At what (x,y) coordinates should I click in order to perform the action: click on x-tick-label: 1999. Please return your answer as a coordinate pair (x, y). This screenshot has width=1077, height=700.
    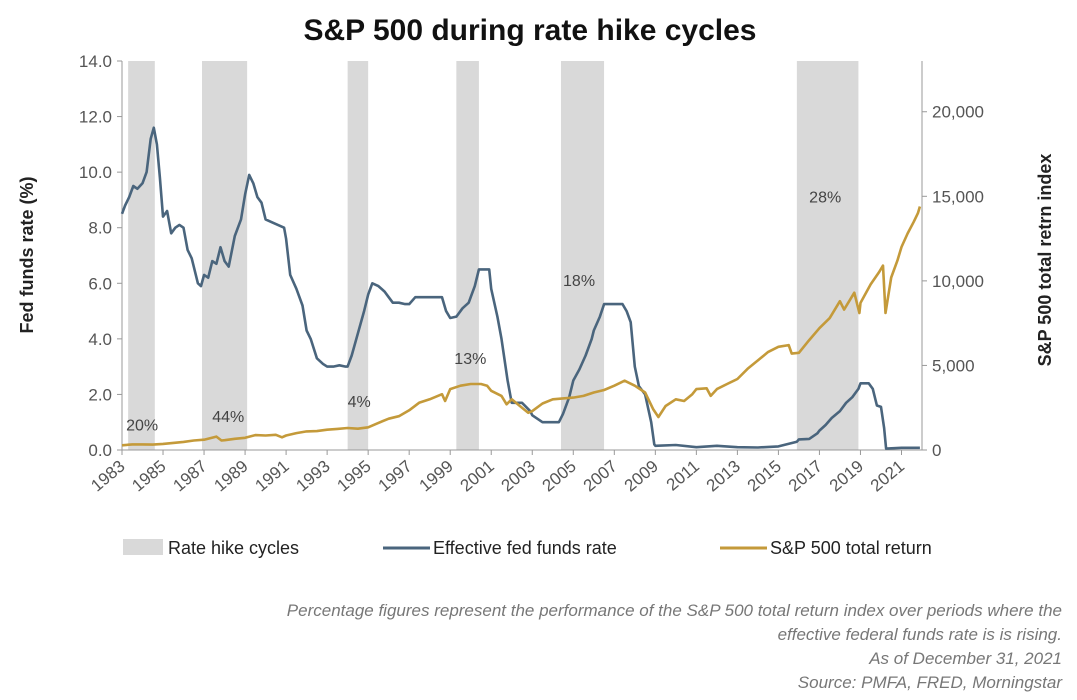
    Looking at the image, I should click on (436, 476).